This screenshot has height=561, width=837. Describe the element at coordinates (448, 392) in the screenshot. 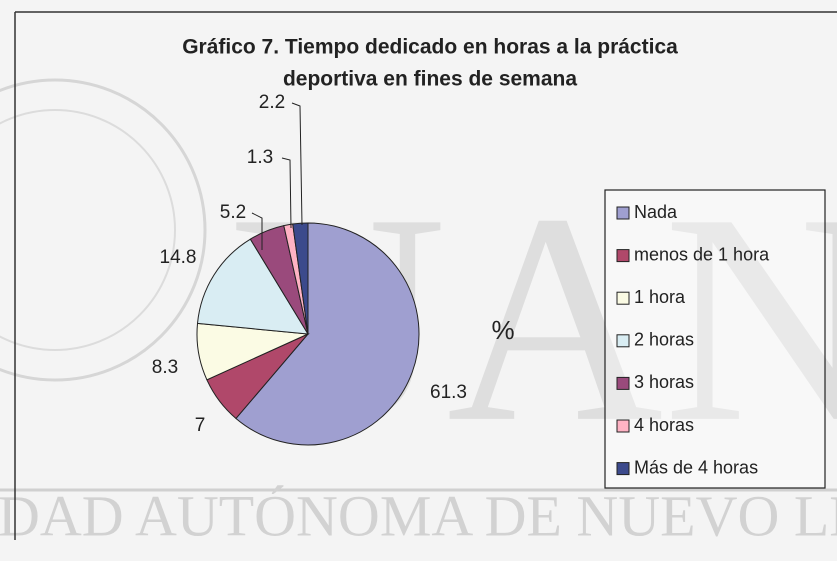

I see `data-label: 61.3` at that location.